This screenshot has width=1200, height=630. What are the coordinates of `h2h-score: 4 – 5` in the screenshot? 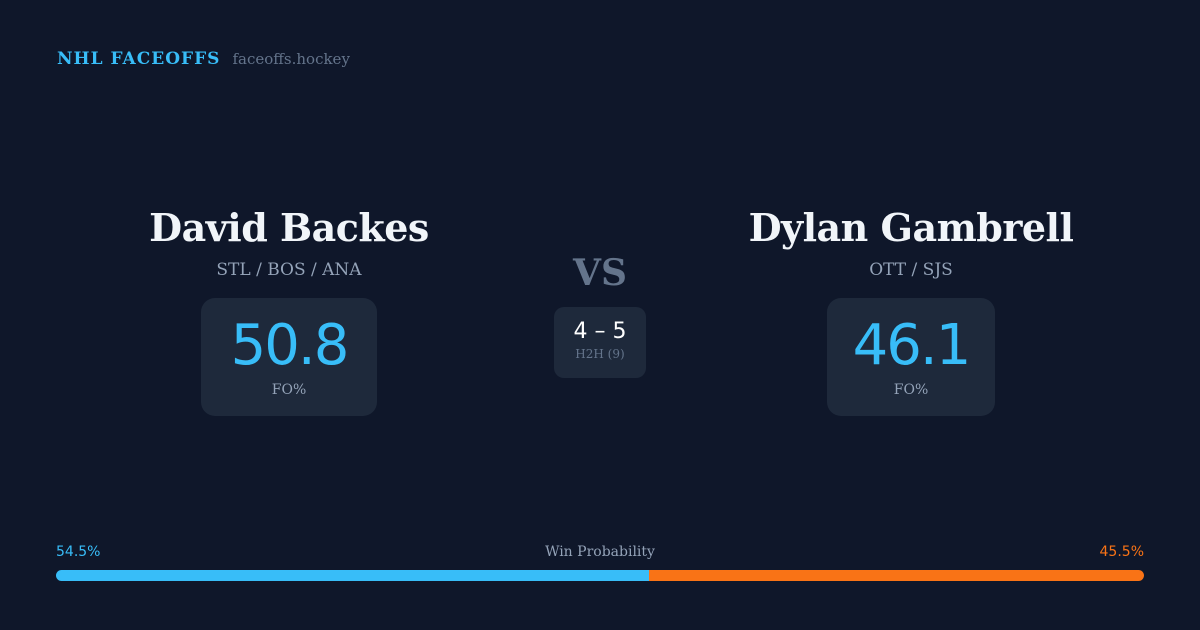 It's located at (600, 331).